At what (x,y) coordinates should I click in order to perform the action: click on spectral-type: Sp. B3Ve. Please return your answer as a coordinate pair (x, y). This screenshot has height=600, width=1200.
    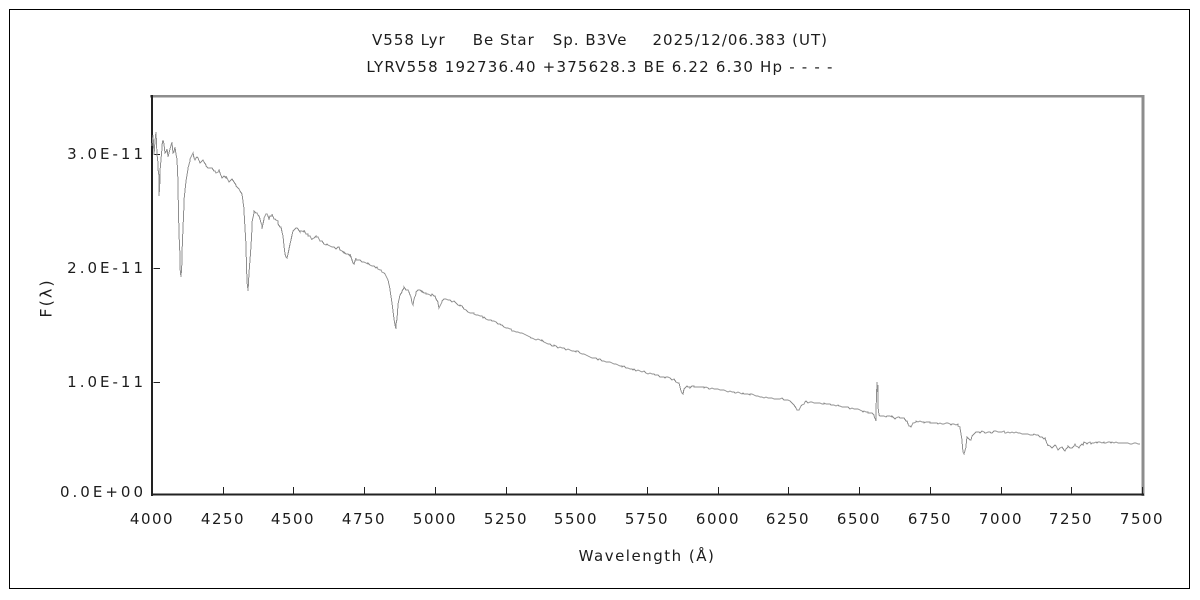
    Looking at the image, I should click on (590, 40).